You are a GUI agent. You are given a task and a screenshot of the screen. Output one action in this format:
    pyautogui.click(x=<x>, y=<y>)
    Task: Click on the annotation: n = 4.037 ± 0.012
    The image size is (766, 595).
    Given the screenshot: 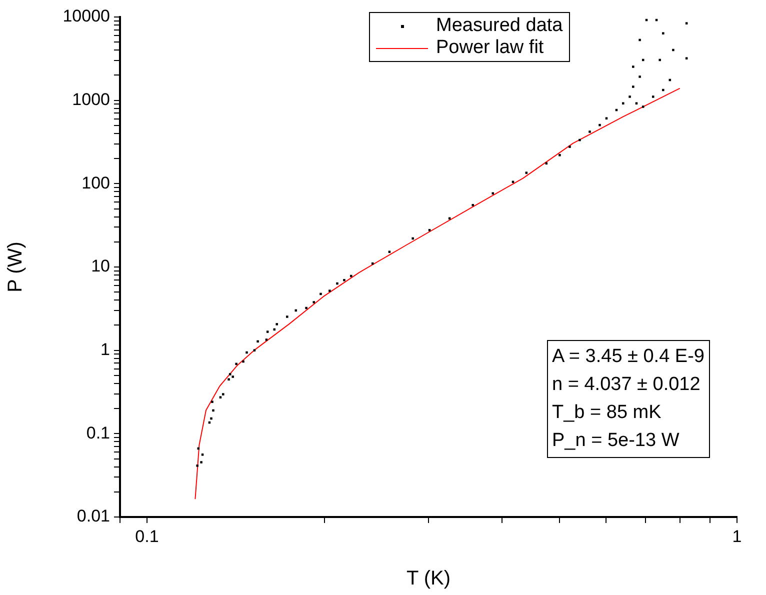 What is the action you would take?
    pyautogui.click(x=627, y=385)
    